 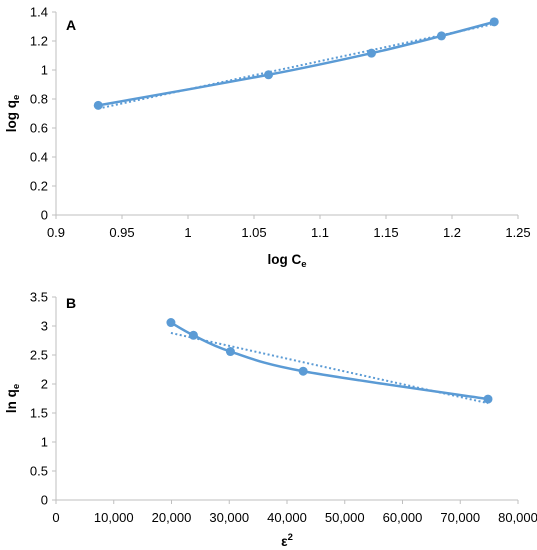 I want to click on x-tick-label: 1.15, so click(x=385, y=232).